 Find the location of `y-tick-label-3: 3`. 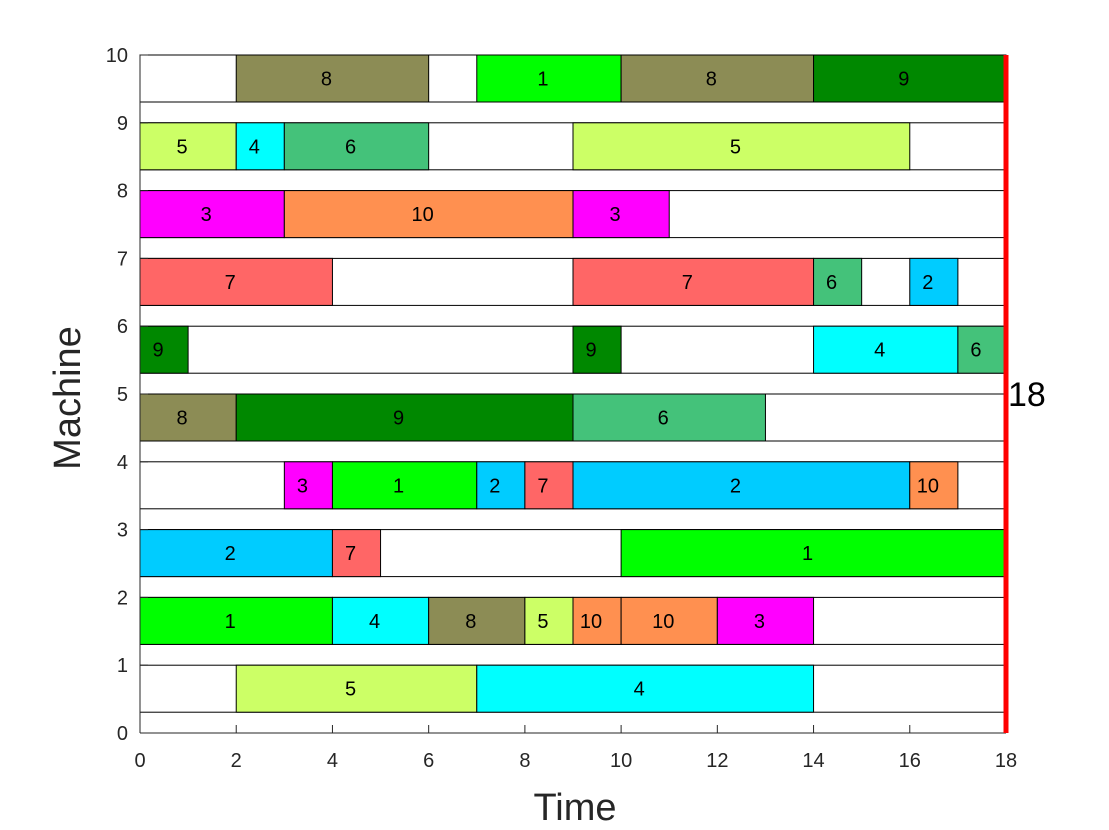

y-tick-label-3: 3 is located at coordinates (122, 531).